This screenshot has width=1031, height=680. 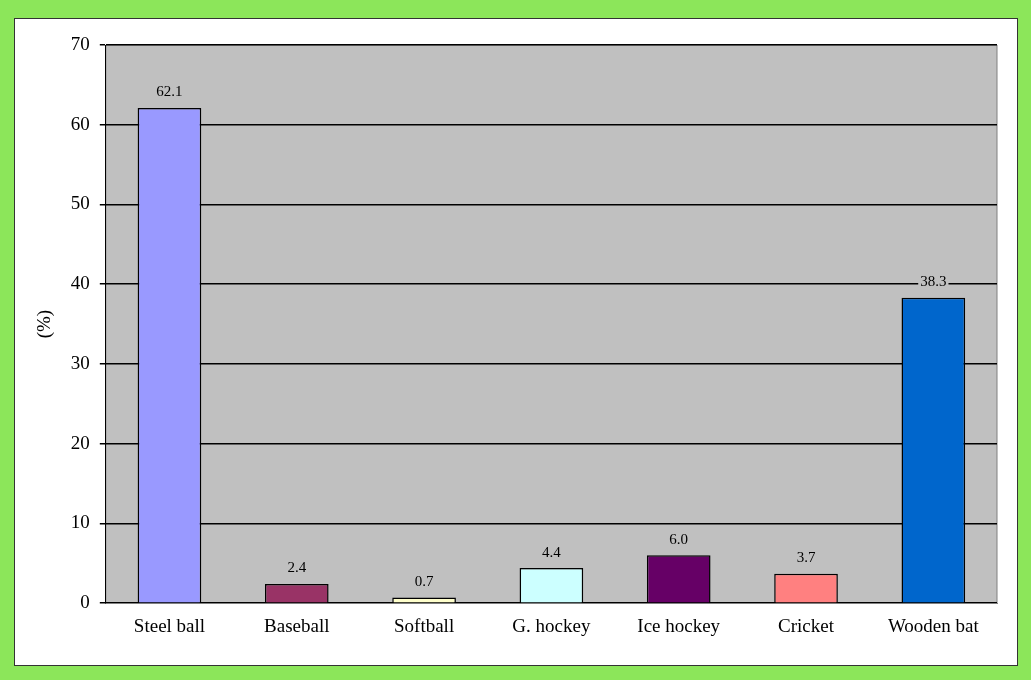 What do you see at coordinates (424, 581) in the screenshot?
I see `data-label: 0.7` at bounding box center [424, 581].